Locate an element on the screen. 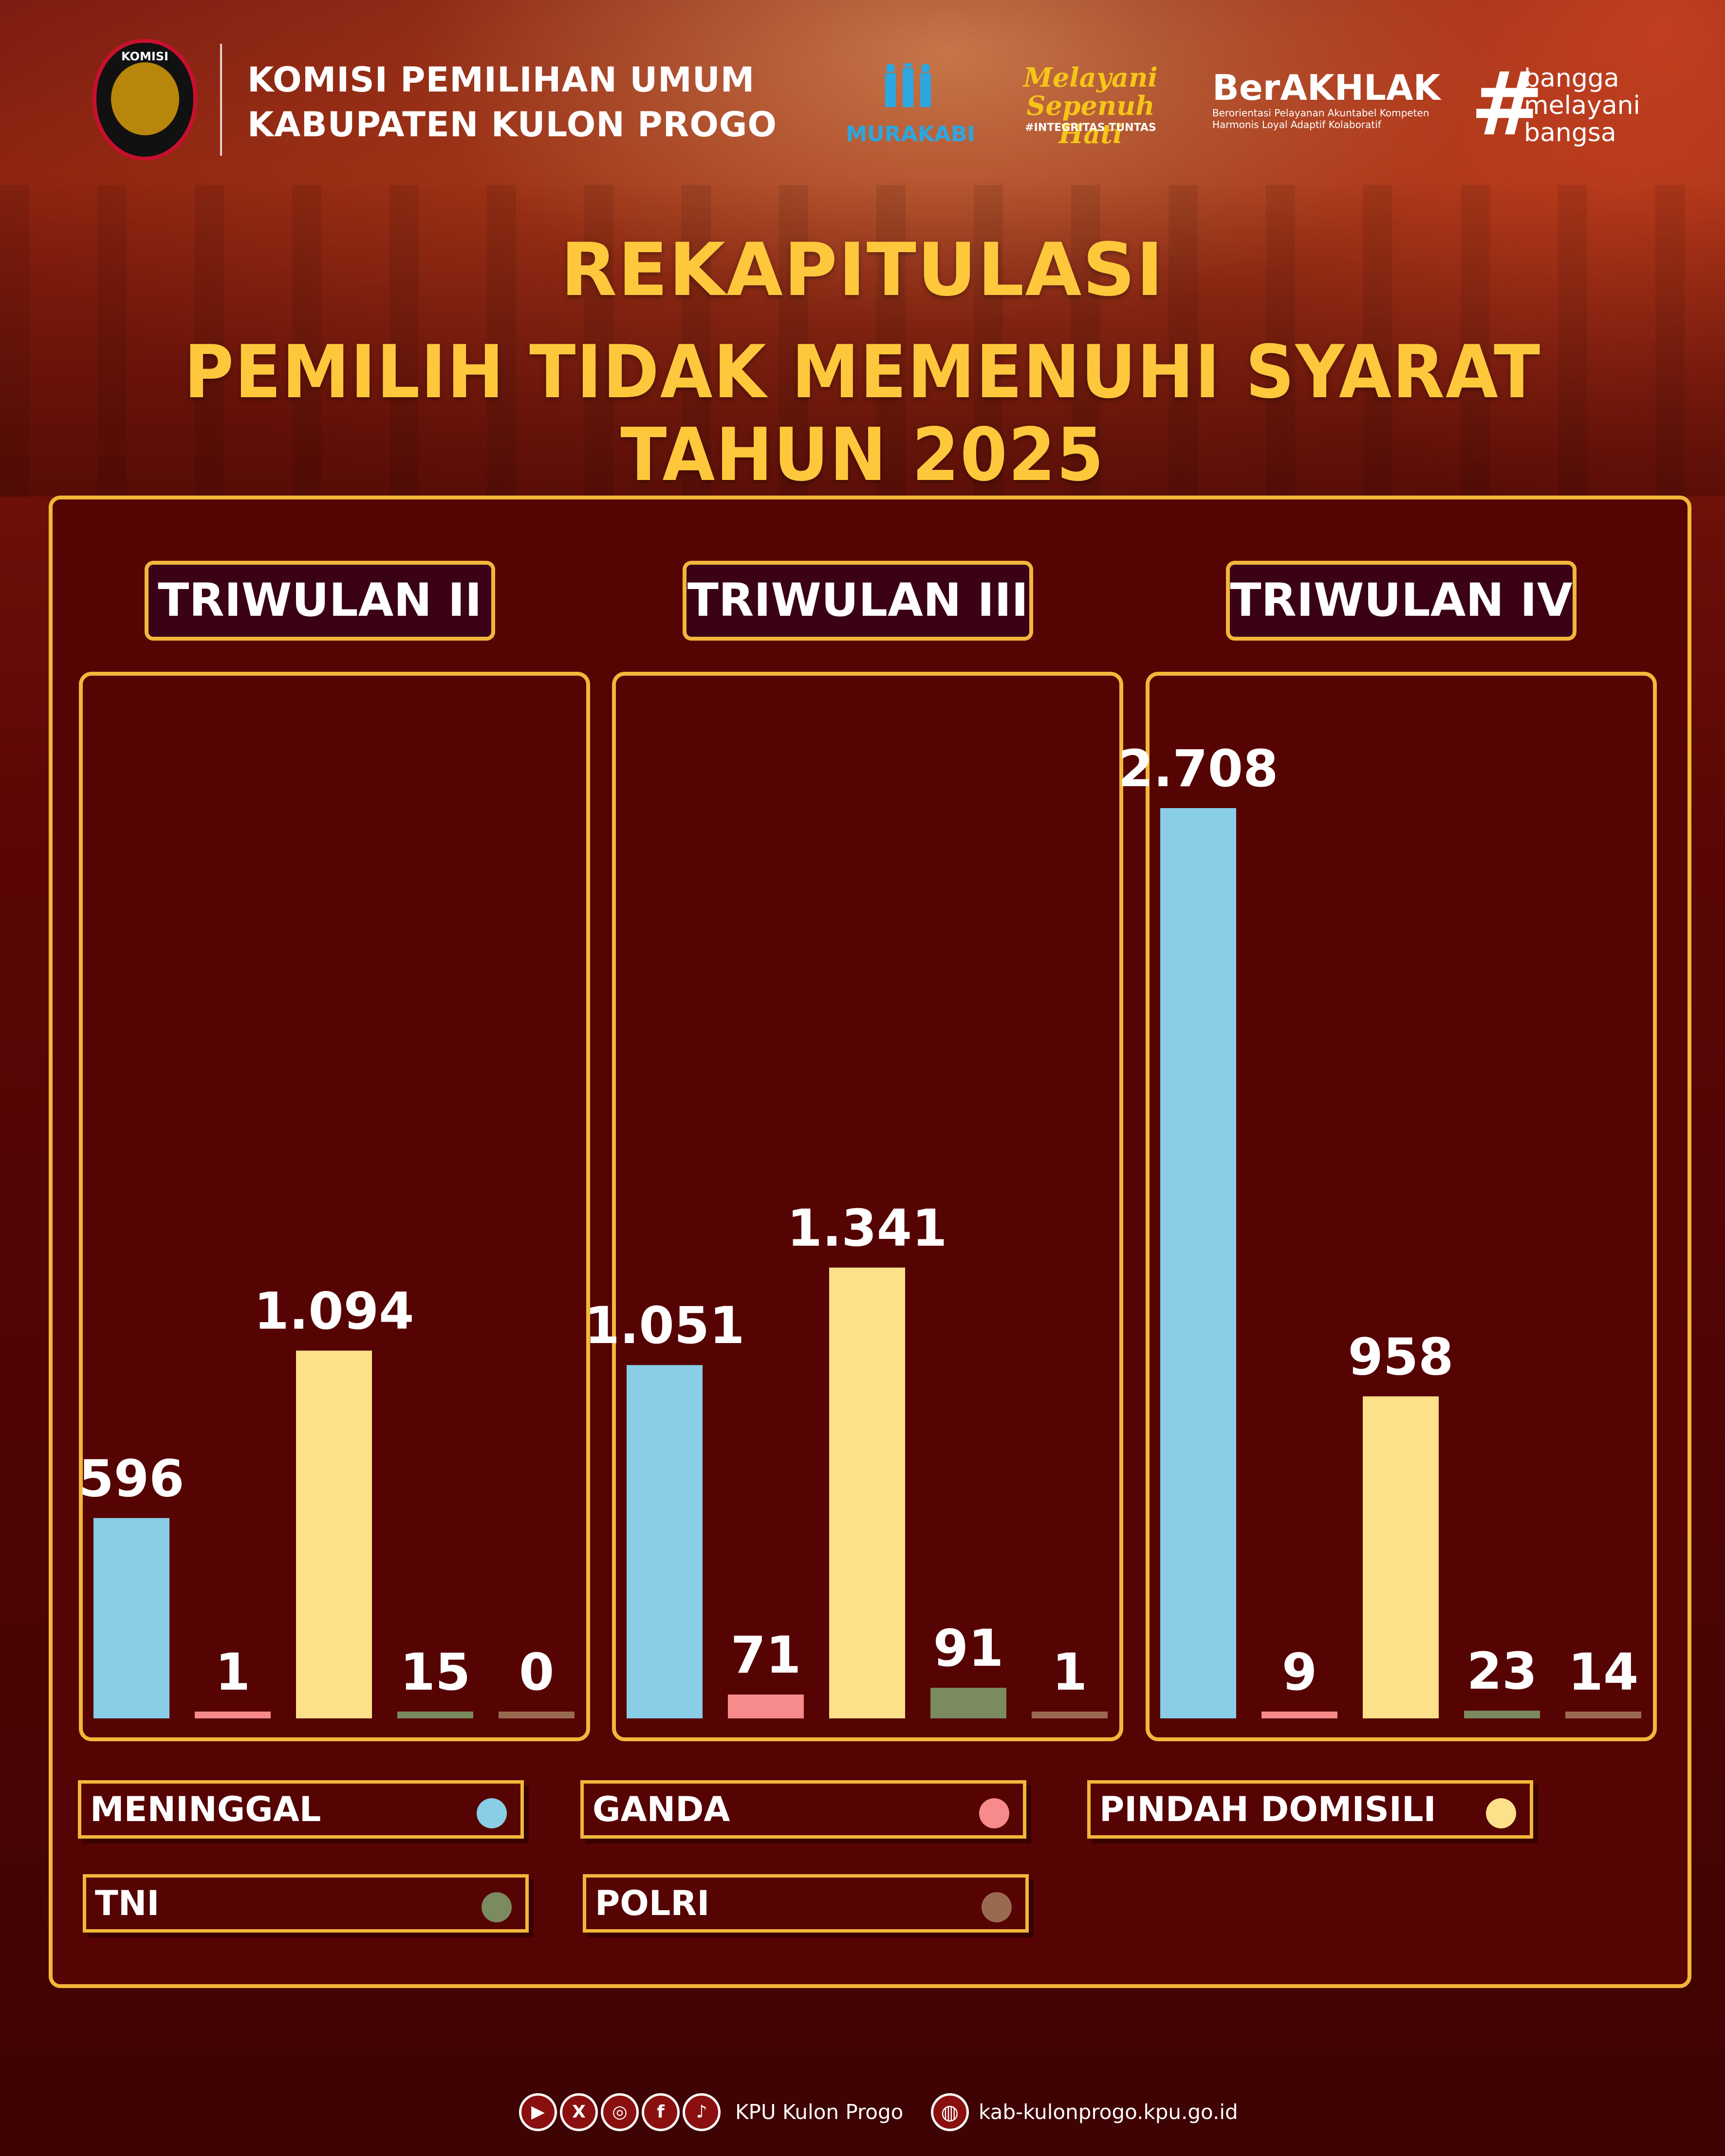 Image resolution: width=1725 pixels, height=2156 pixels. background-glow-right is located at coordinates (1433, 267).